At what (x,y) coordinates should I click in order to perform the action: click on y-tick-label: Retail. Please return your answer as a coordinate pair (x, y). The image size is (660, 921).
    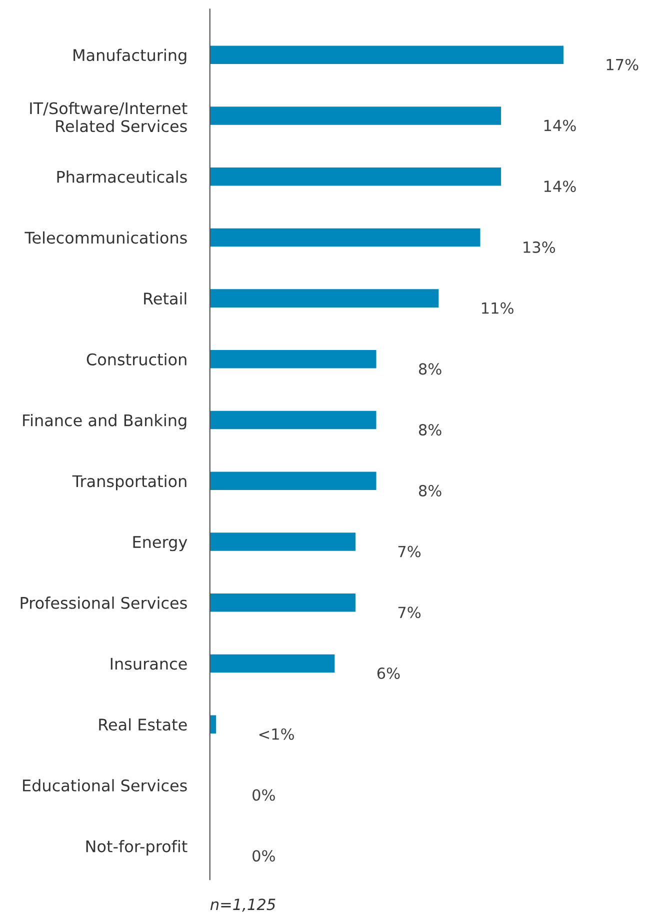
    Looking at the image, I should click on (165, 298).